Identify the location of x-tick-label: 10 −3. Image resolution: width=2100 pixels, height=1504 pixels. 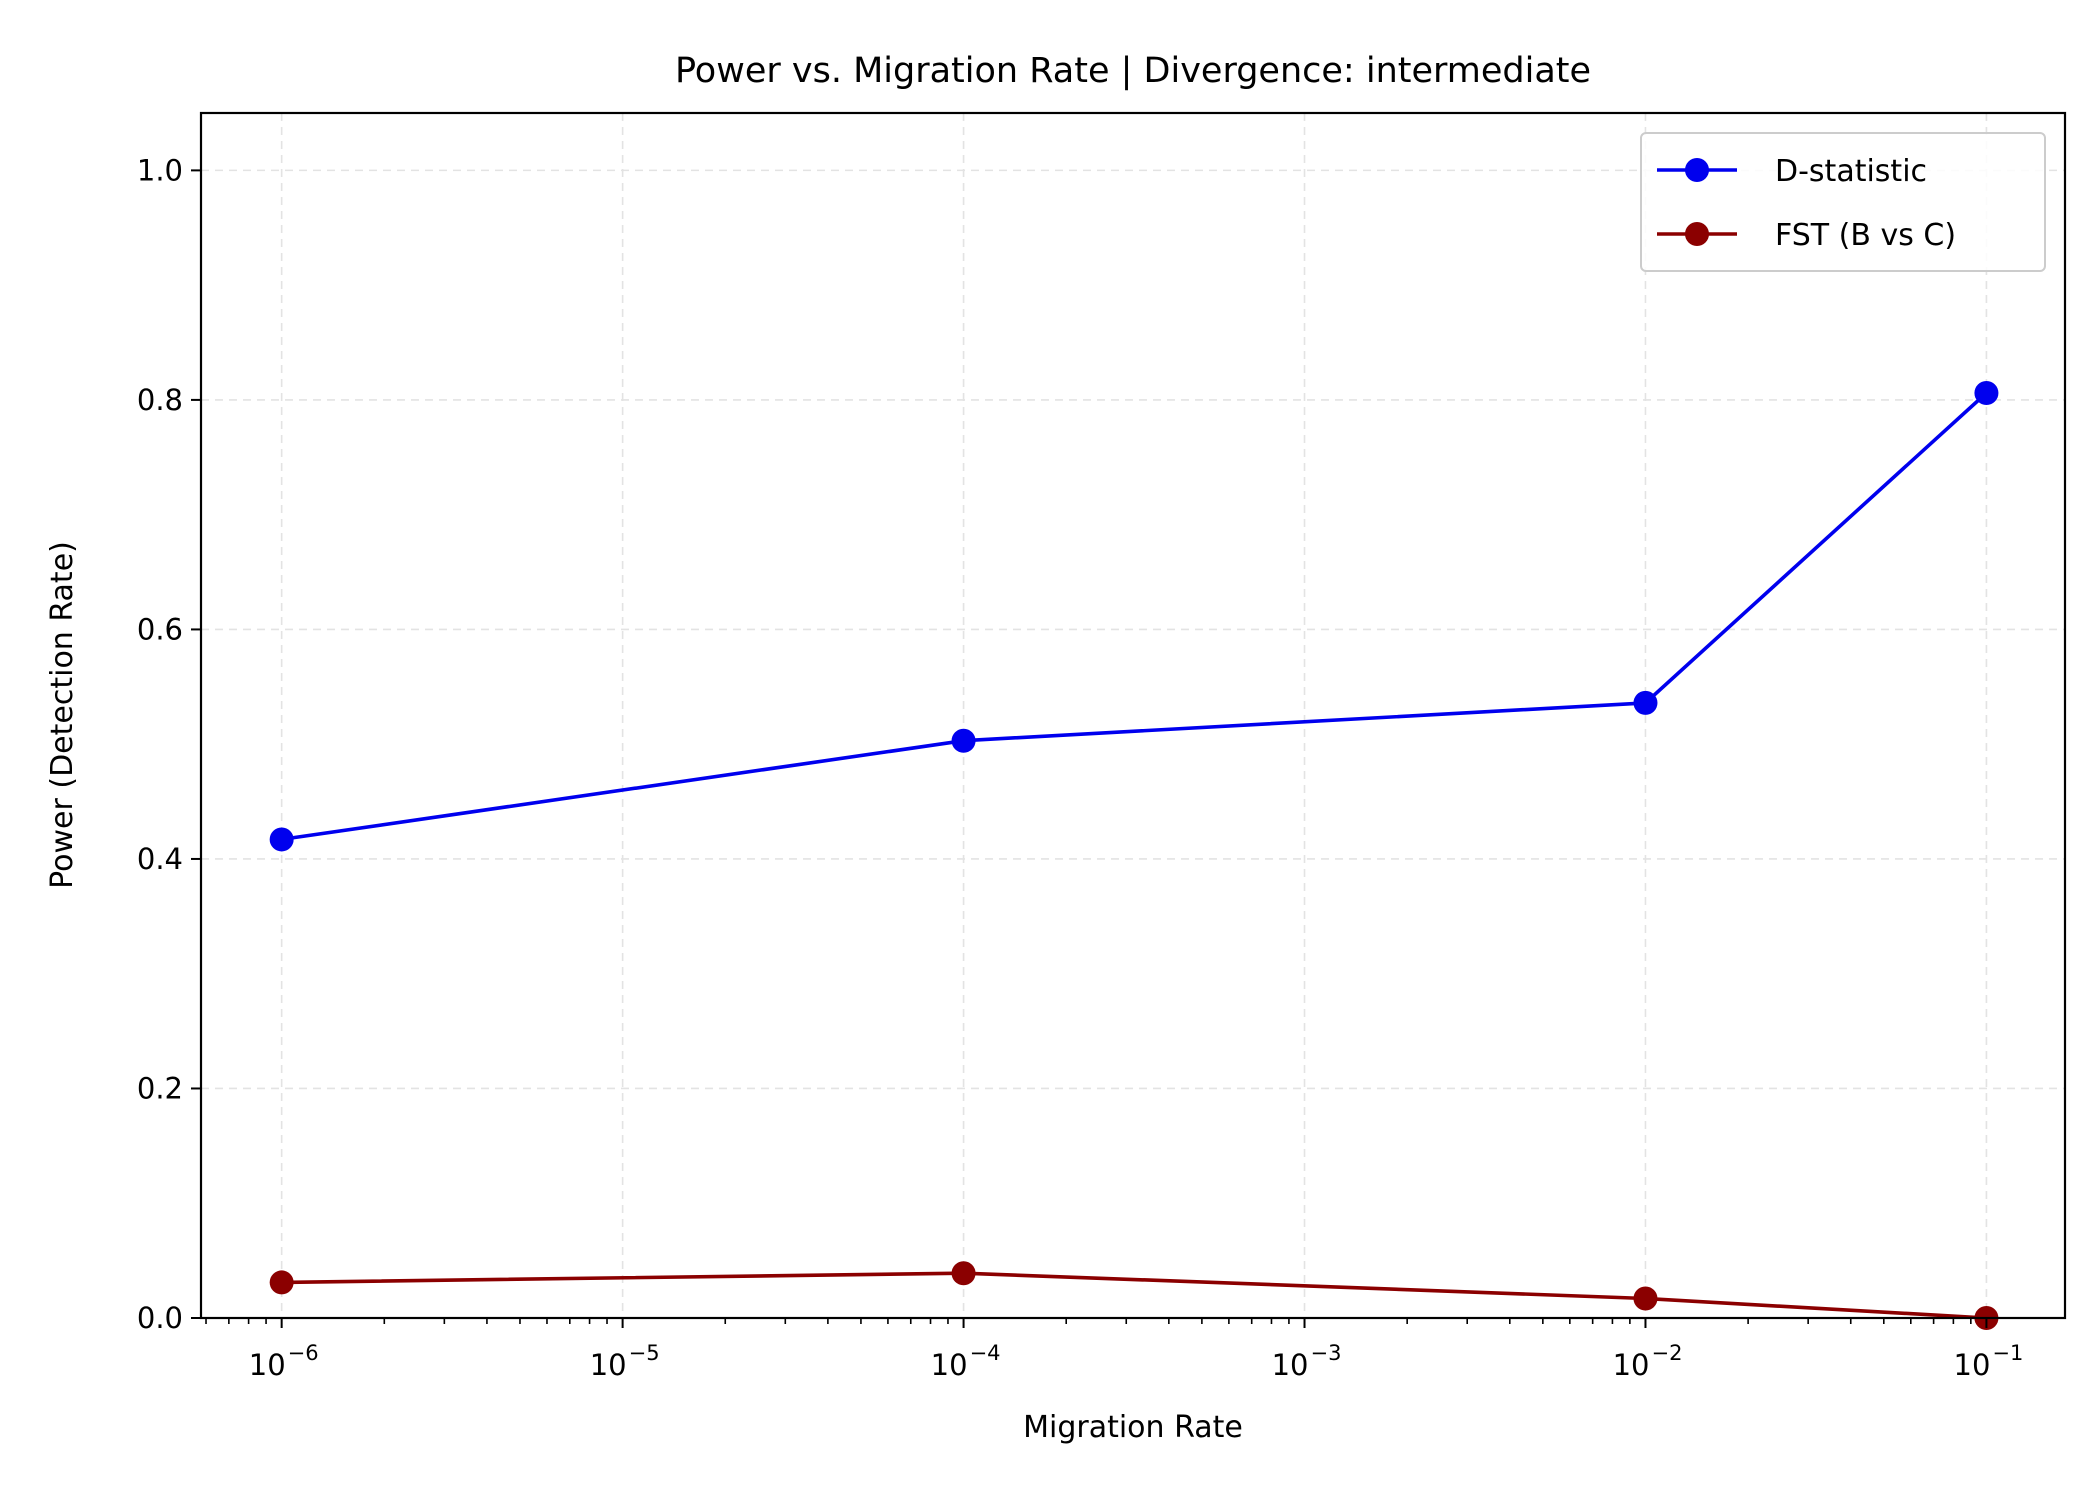
(1307, 1361).